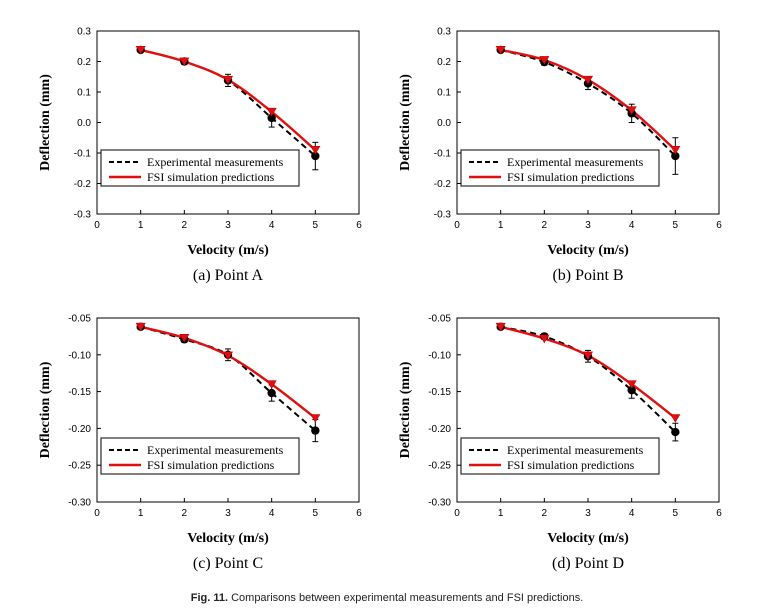  I want to click on y-tick-label: -0.15, so click(439, 392).